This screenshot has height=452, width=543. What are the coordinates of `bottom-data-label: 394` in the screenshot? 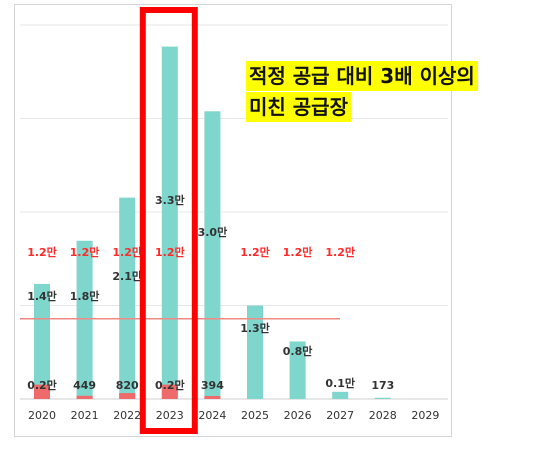 It's located at (212, 385).